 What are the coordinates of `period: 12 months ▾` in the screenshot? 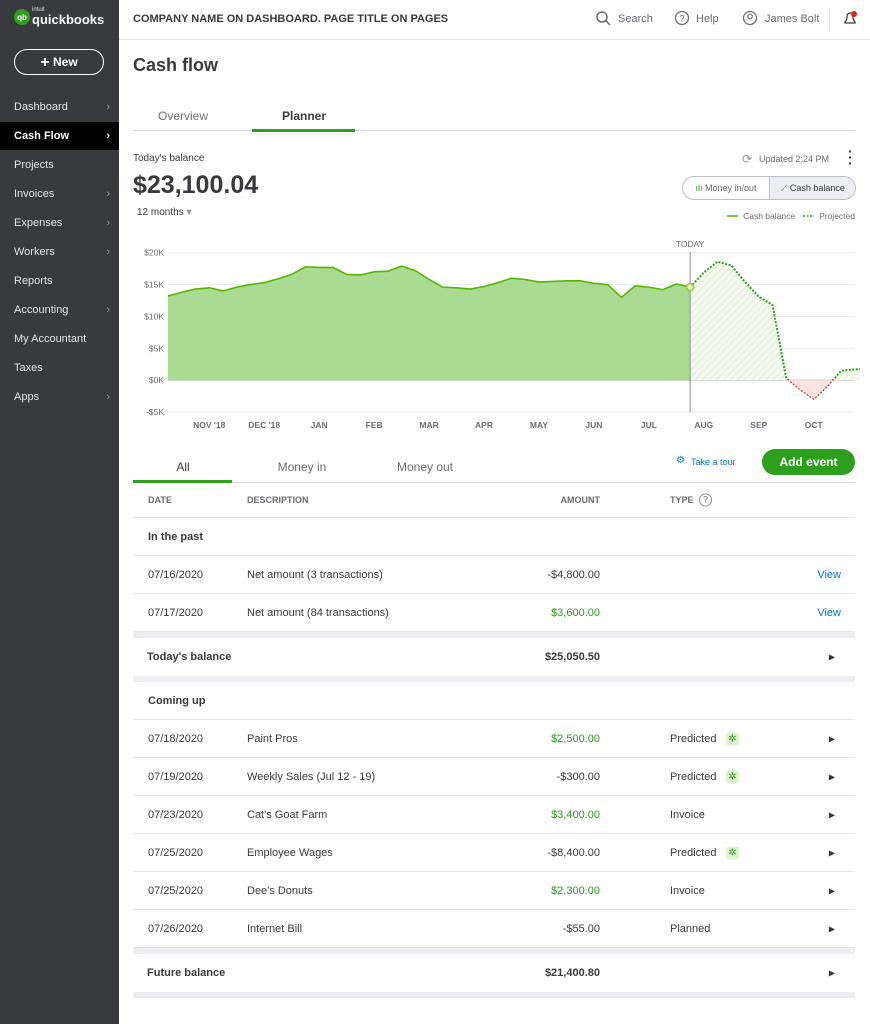 It's located at (164, 212).